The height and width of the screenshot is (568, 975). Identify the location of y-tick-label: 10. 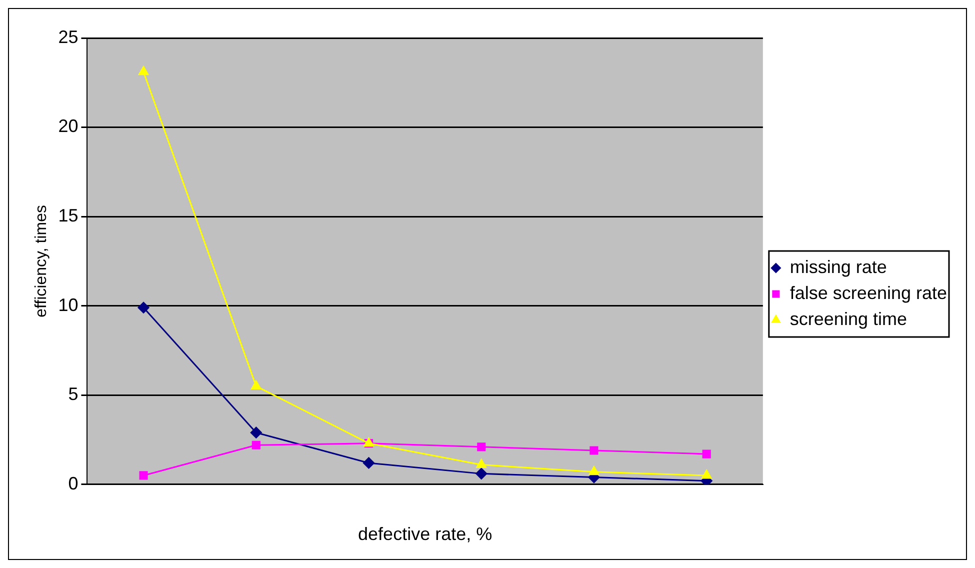
(68, 304).